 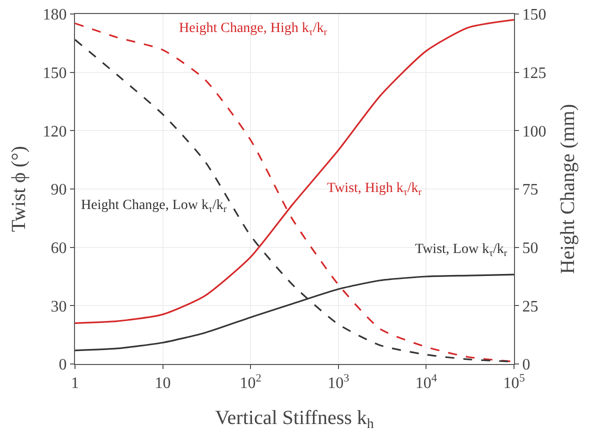 What do you see at coordinates (58, 190) in the screenshot?
I see `y-tick-label: 90` at bounding box center [58, 190].